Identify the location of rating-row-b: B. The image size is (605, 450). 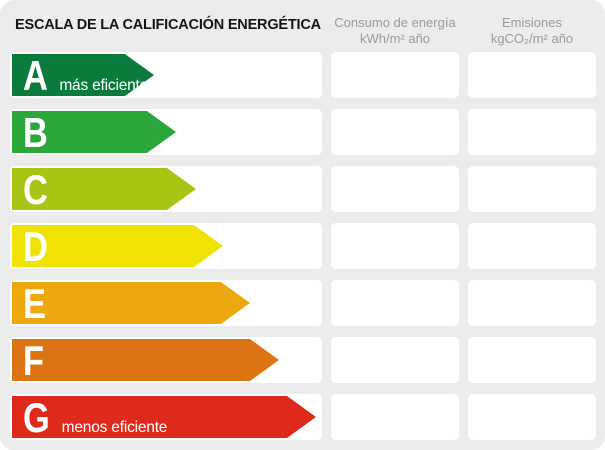
(303, 132).